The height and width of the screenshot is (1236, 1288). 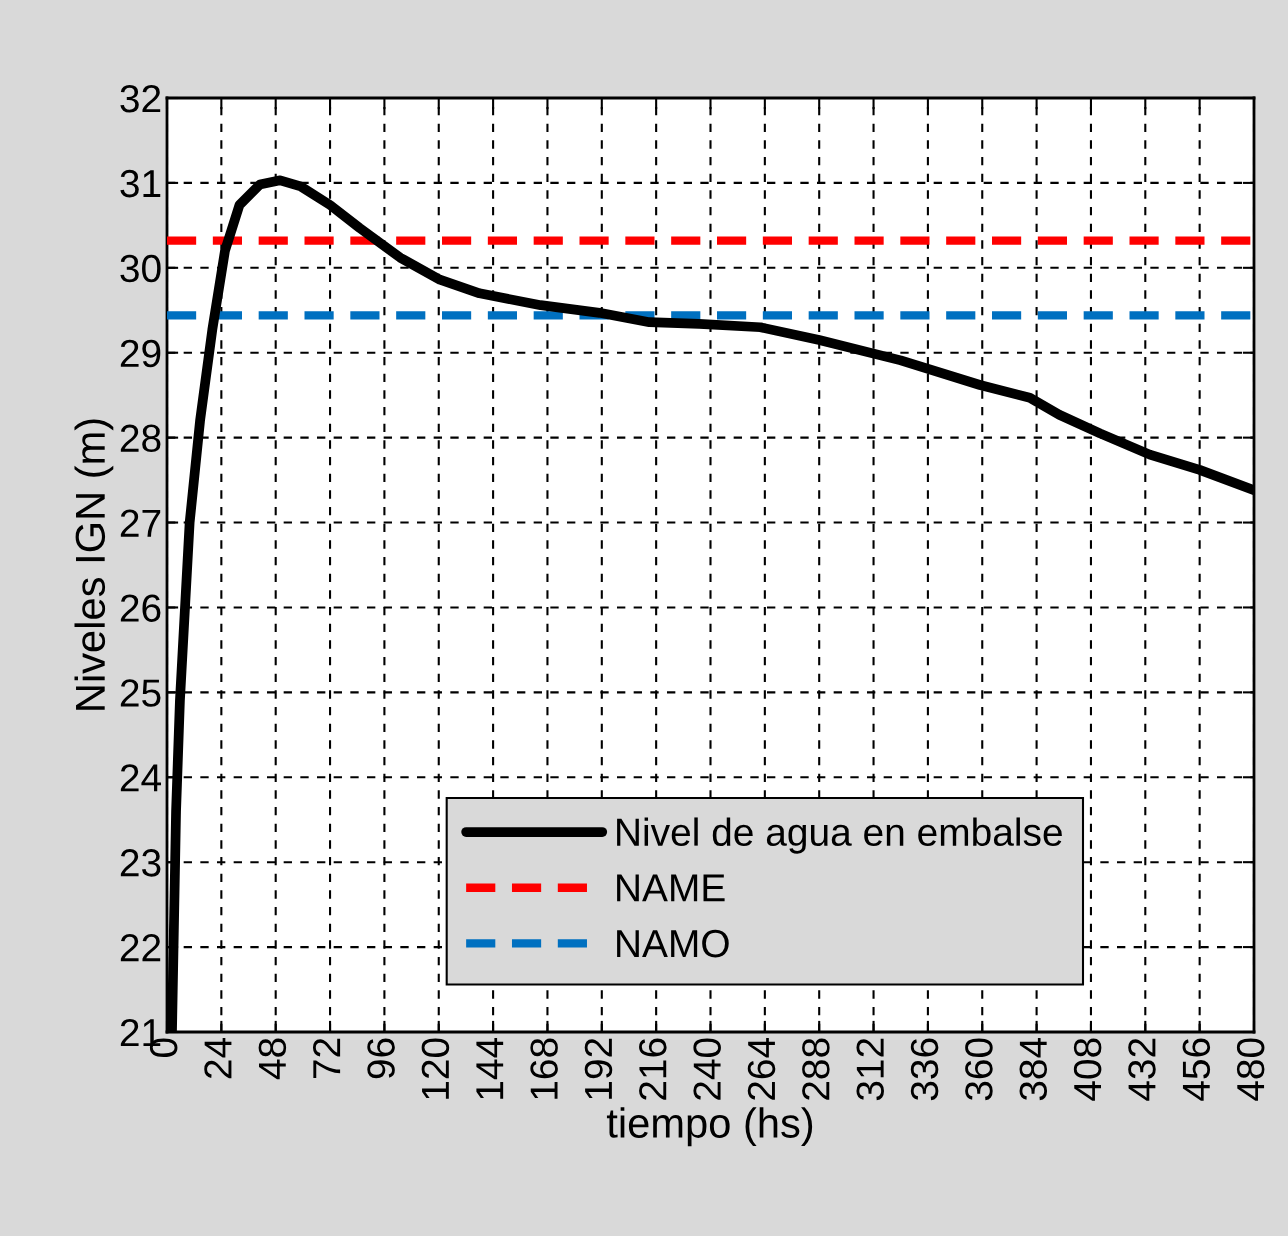 What do you see at coordinates (1142, 1069) in the screenshot?
I see `x-tick-label: 432` at bounding box center [1142, 1069].